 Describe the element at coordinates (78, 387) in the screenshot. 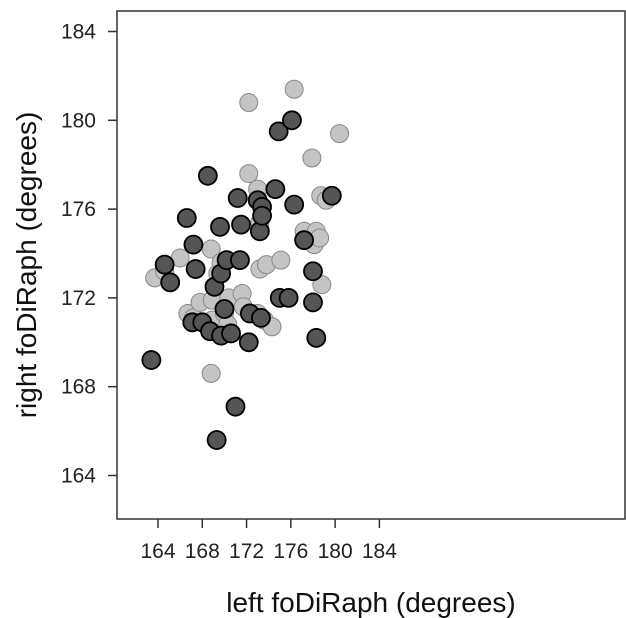

I see `y-tick-label: 168` at that location.